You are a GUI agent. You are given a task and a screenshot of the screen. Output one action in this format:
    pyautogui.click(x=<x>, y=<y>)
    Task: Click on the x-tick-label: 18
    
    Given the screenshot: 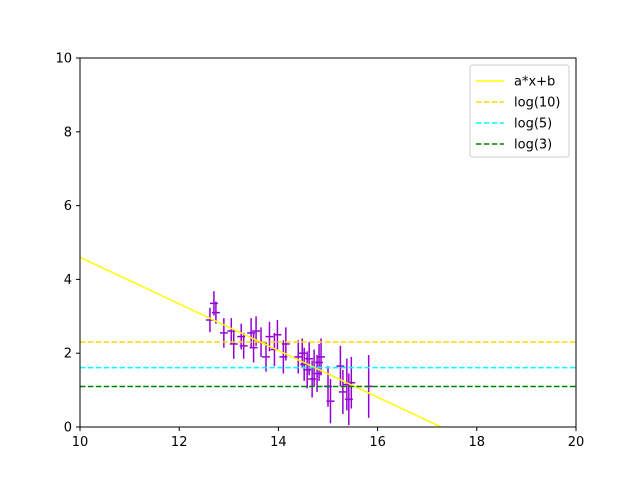 What is the action you would take?
    pyautogui.click(x=477, y=442)
    